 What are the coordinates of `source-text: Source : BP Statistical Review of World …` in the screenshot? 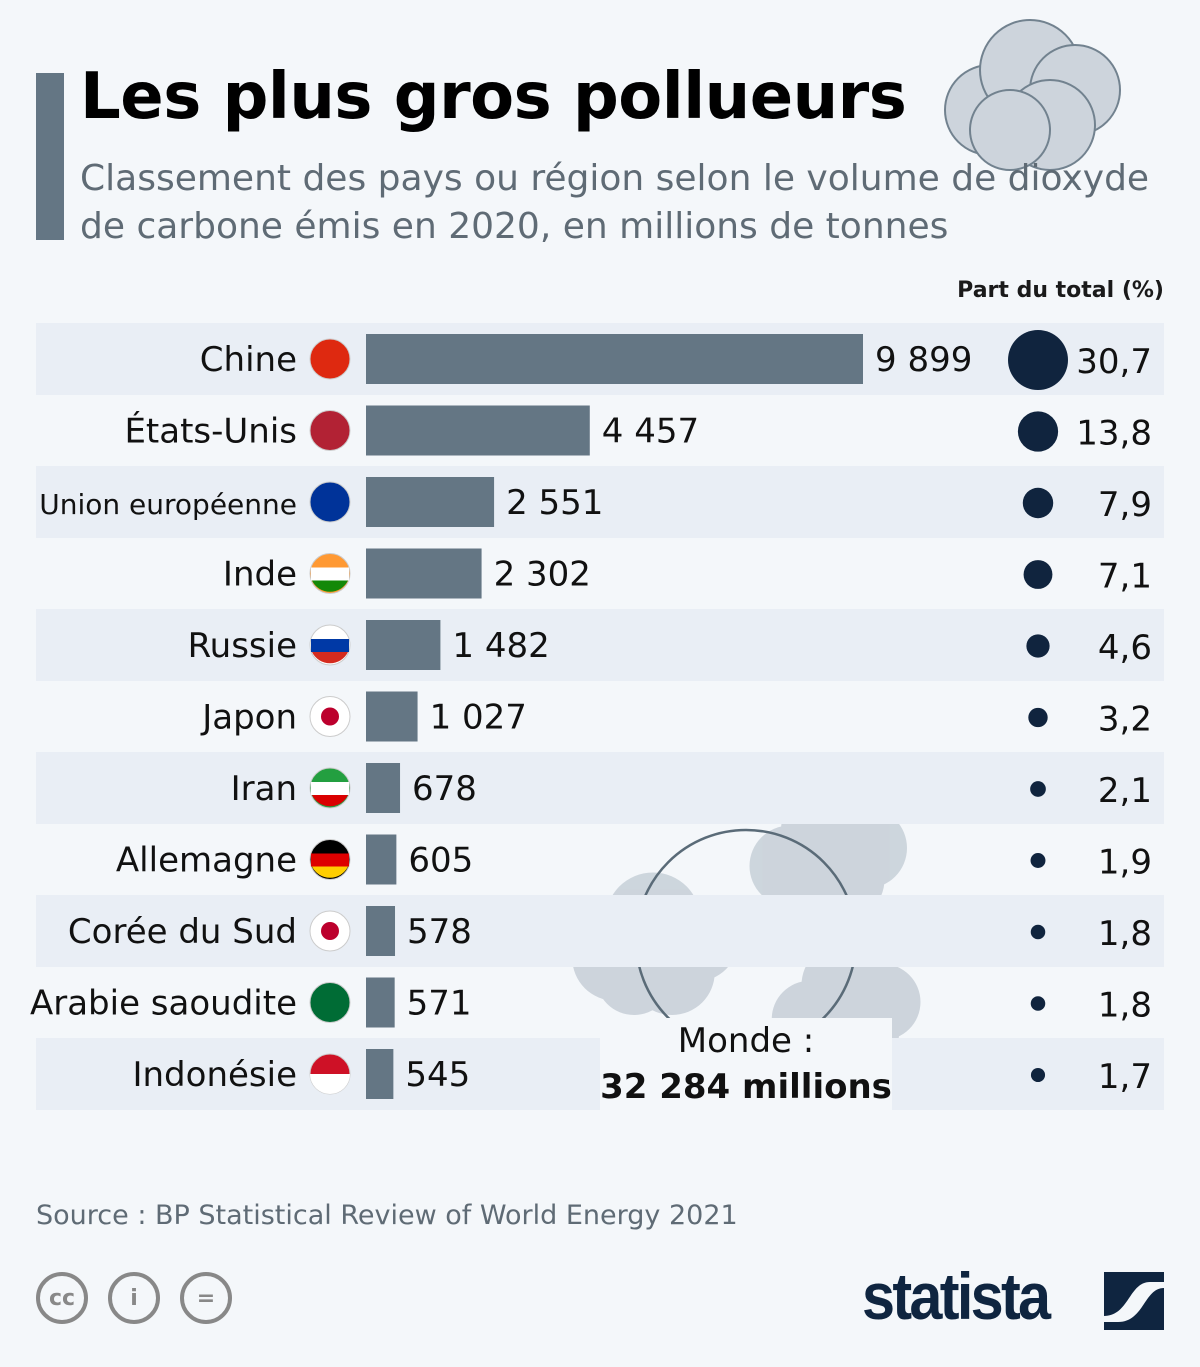 It's located at (387, 1215).